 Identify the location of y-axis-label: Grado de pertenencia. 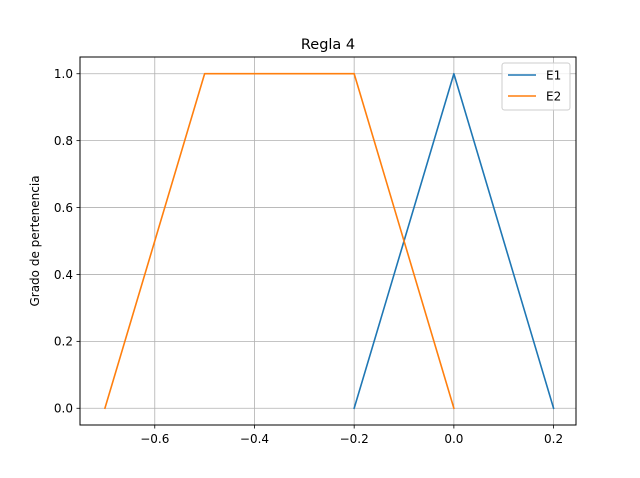
(35, 240).